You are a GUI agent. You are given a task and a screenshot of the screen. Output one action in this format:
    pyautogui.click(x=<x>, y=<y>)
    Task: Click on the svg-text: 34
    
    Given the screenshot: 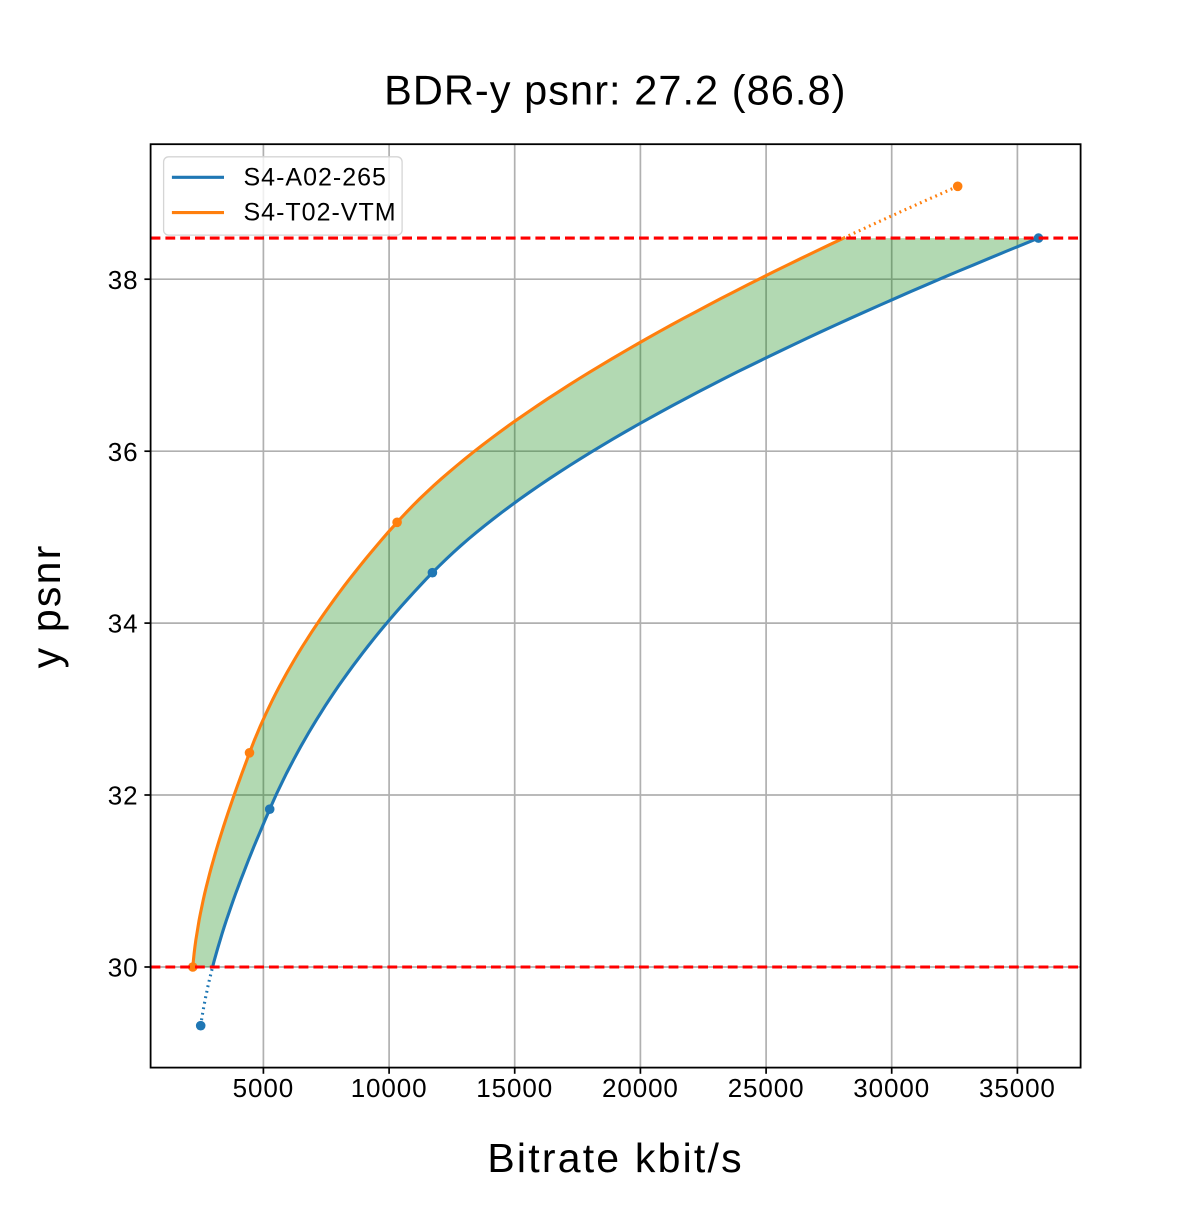 What is the action you would take?
    pyautogui.click(x=123, y=624)
    